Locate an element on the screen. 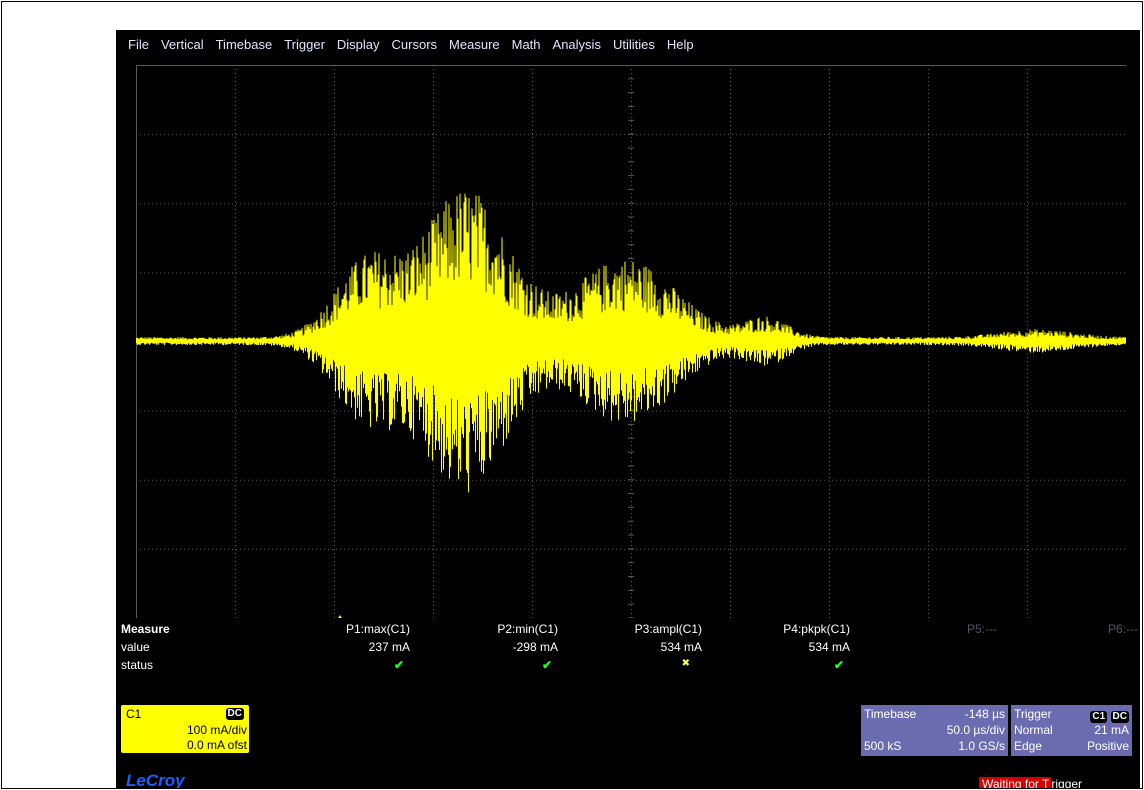 The width and height of the screenshot is (1144, 790). p3-name: P3:ampl(C1) is located at coordinates (668, 629).